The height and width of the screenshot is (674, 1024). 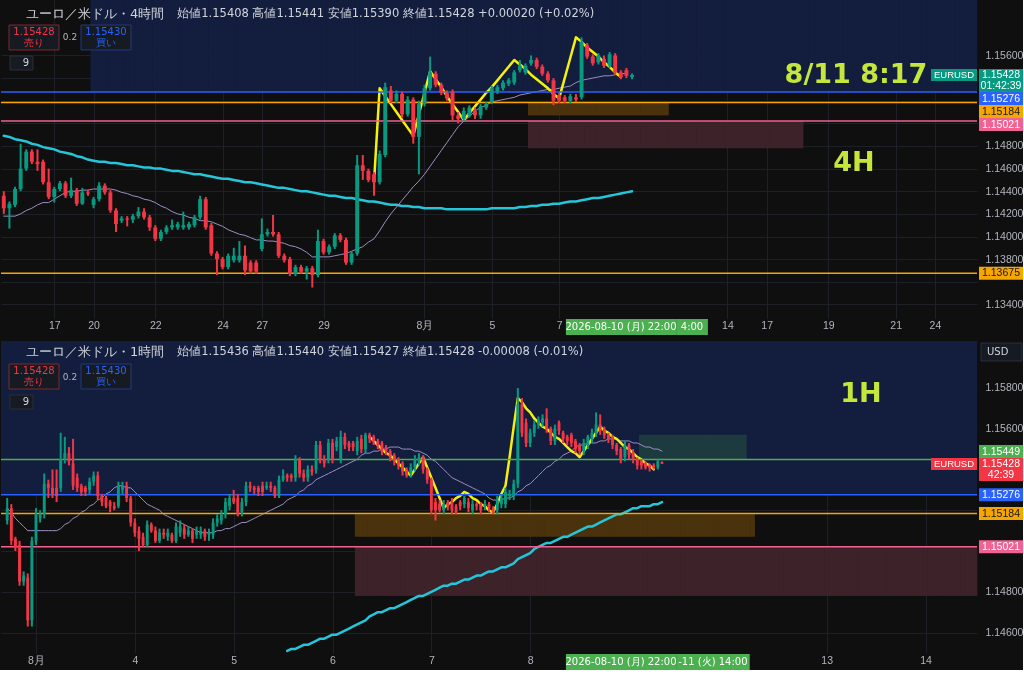 What do you see at coordinates (1004, 387) in the screenshot?
I see `y-tick-label: 1.15800` at bounding box center [1004, 387].